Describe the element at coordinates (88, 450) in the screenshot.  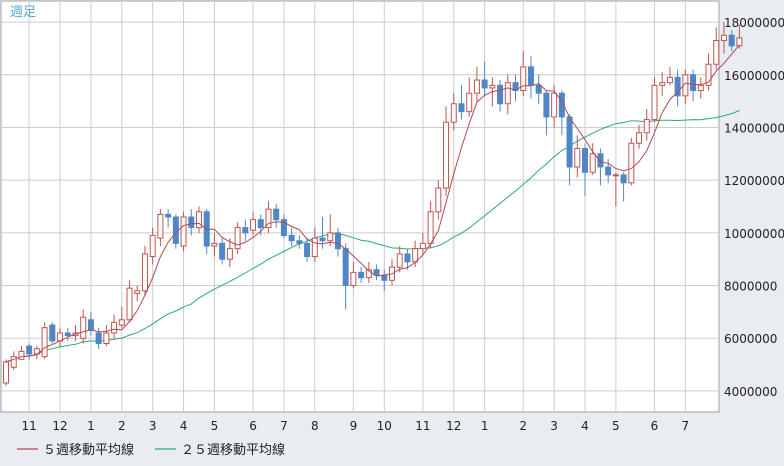
I see `legend-ma5-label: ５週移動平均線` at that location.